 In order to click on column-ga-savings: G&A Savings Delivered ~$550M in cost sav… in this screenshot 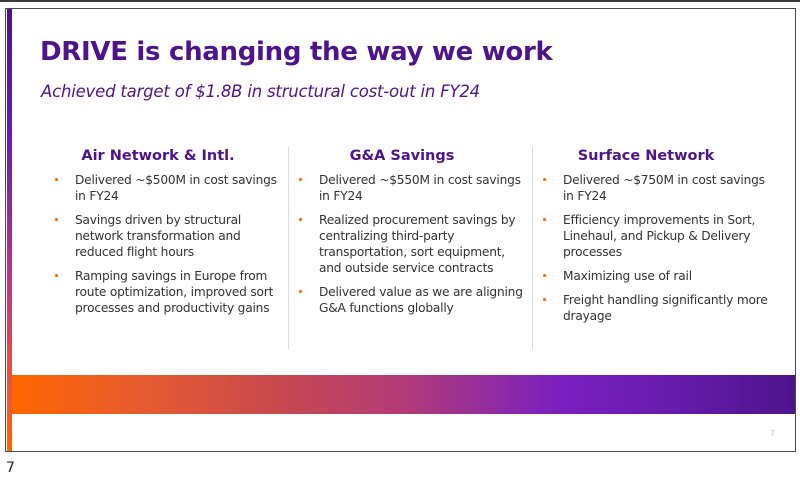, I will do `click(412, 236)`.